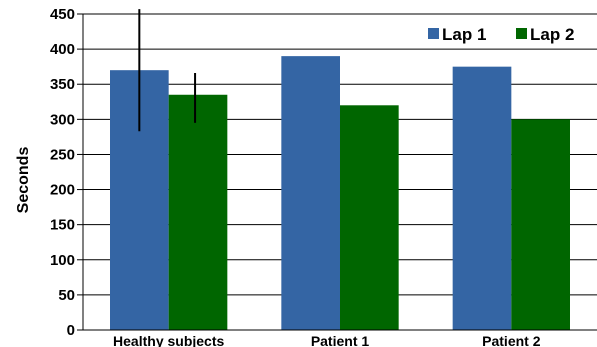  Describe the element at coordinates (66, 172) in the screenshot. I see `y-tick-labels: 0 50 100 150 200 250 300 350 400 450` at that location.